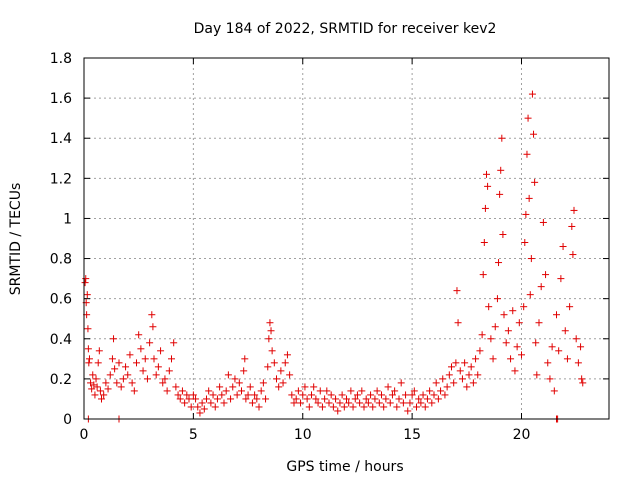 Image resolution: width=640 pixels, height=480 pixels. What do you see at coordinates (193, 435) in the screenshot?
I see `x-tick-label-1: 5` at bounding box center [193, 435].